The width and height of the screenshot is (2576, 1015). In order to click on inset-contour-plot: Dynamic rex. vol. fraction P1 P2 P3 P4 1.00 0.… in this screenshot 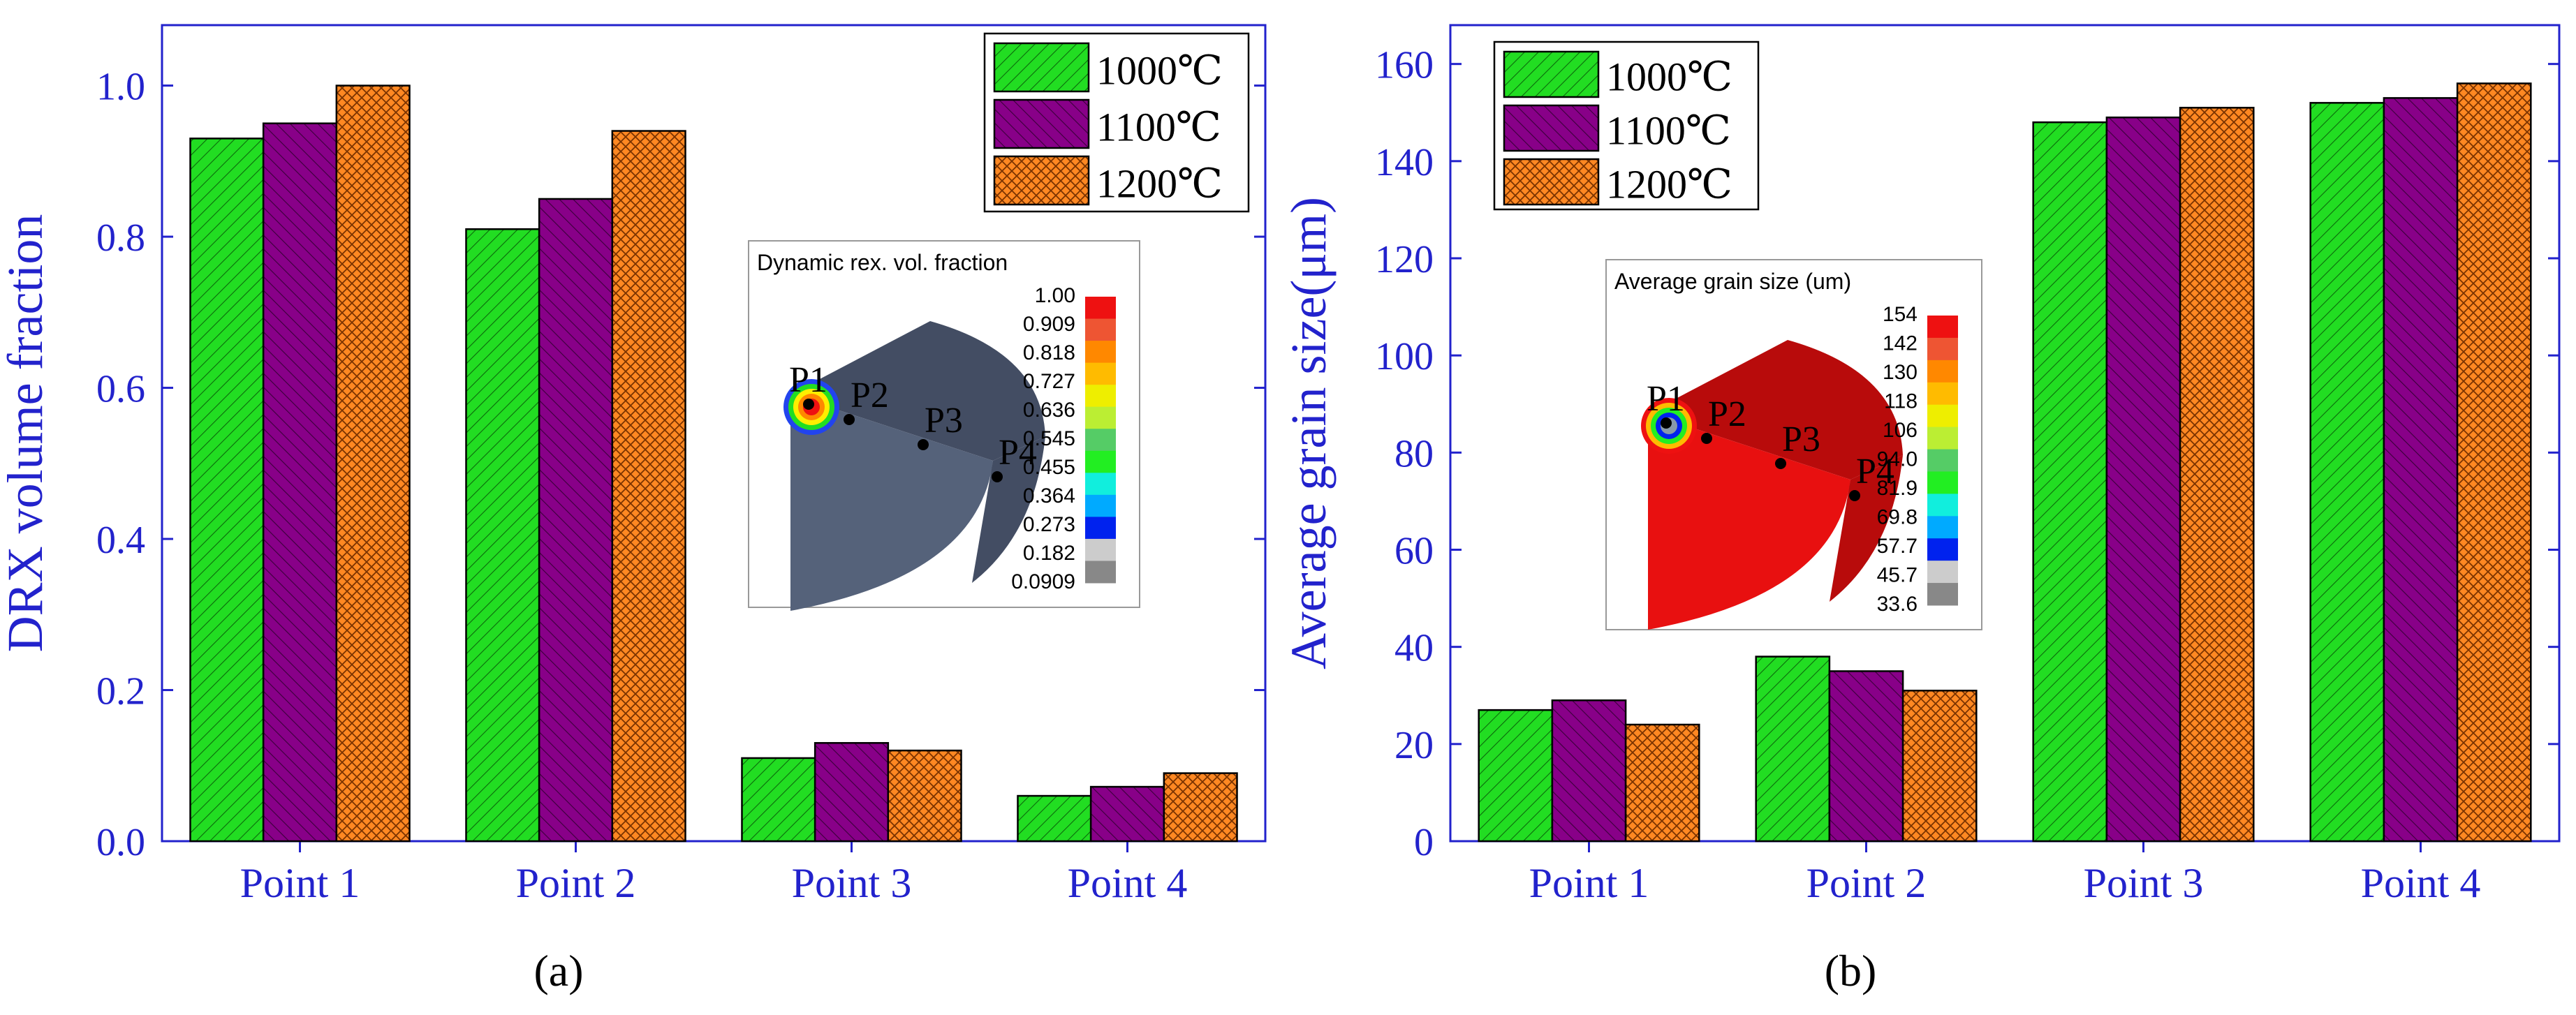, I will do `click(944, 425)`.